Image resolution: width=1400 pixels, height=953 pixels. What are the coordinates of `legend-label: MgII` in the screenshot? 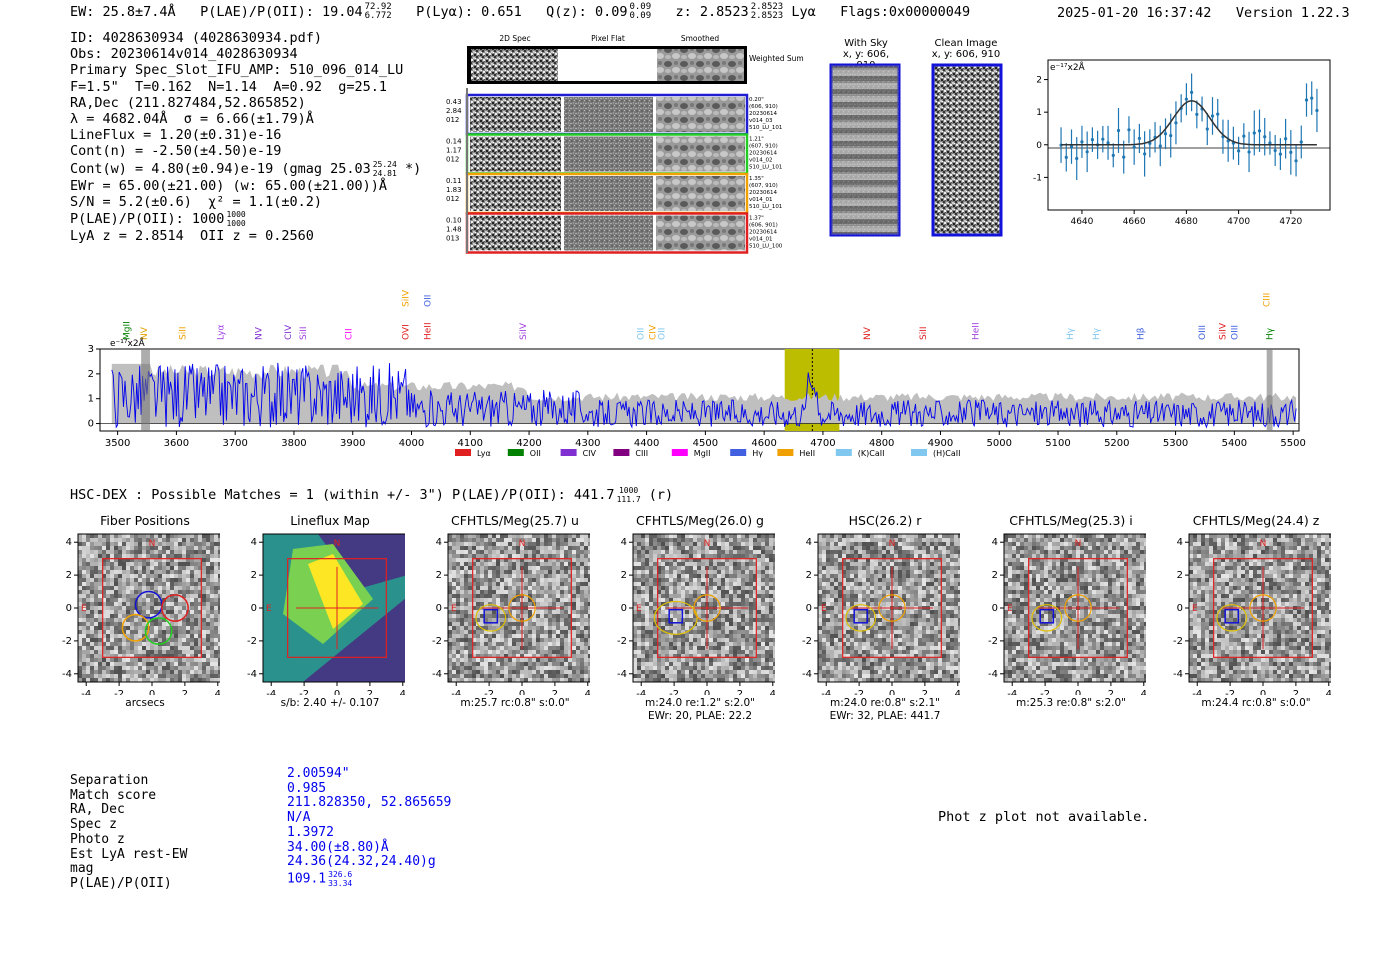 It's located at (702, 453).